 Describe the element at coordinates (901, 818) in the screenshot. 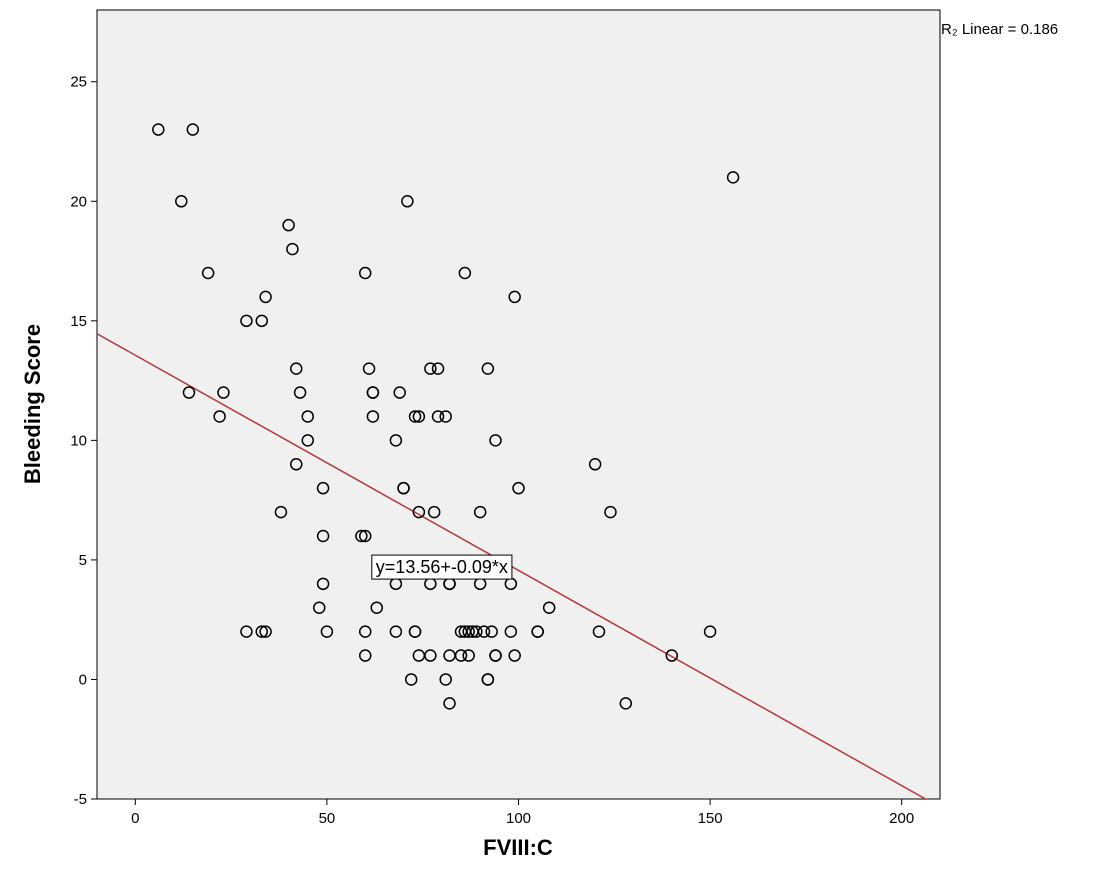

I see `x-tick-label: 200` at that location.